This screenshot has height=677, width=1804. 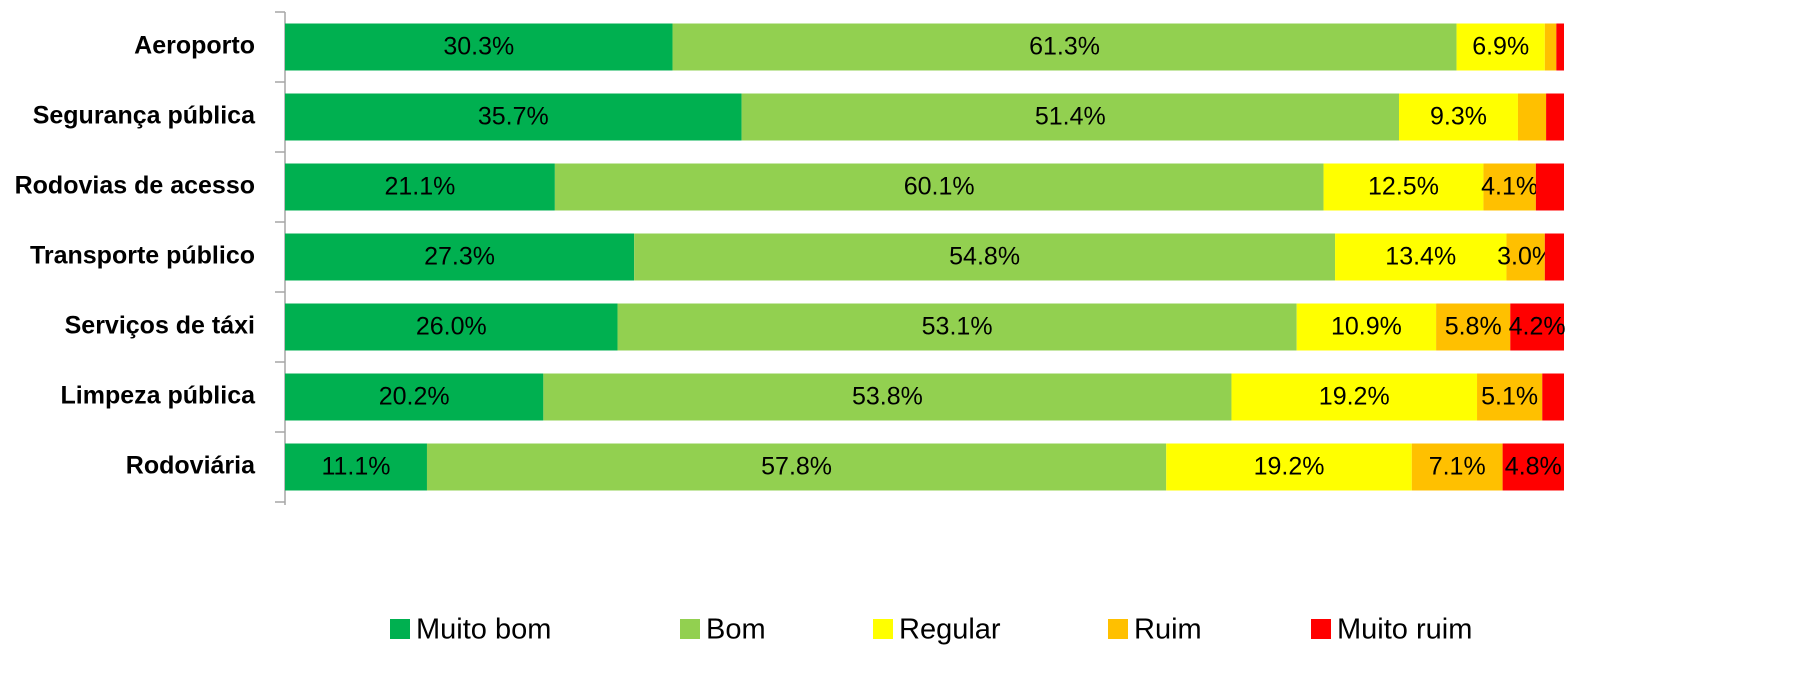 I want to click on value-label: 27.3%, so click(x=459, y=257).